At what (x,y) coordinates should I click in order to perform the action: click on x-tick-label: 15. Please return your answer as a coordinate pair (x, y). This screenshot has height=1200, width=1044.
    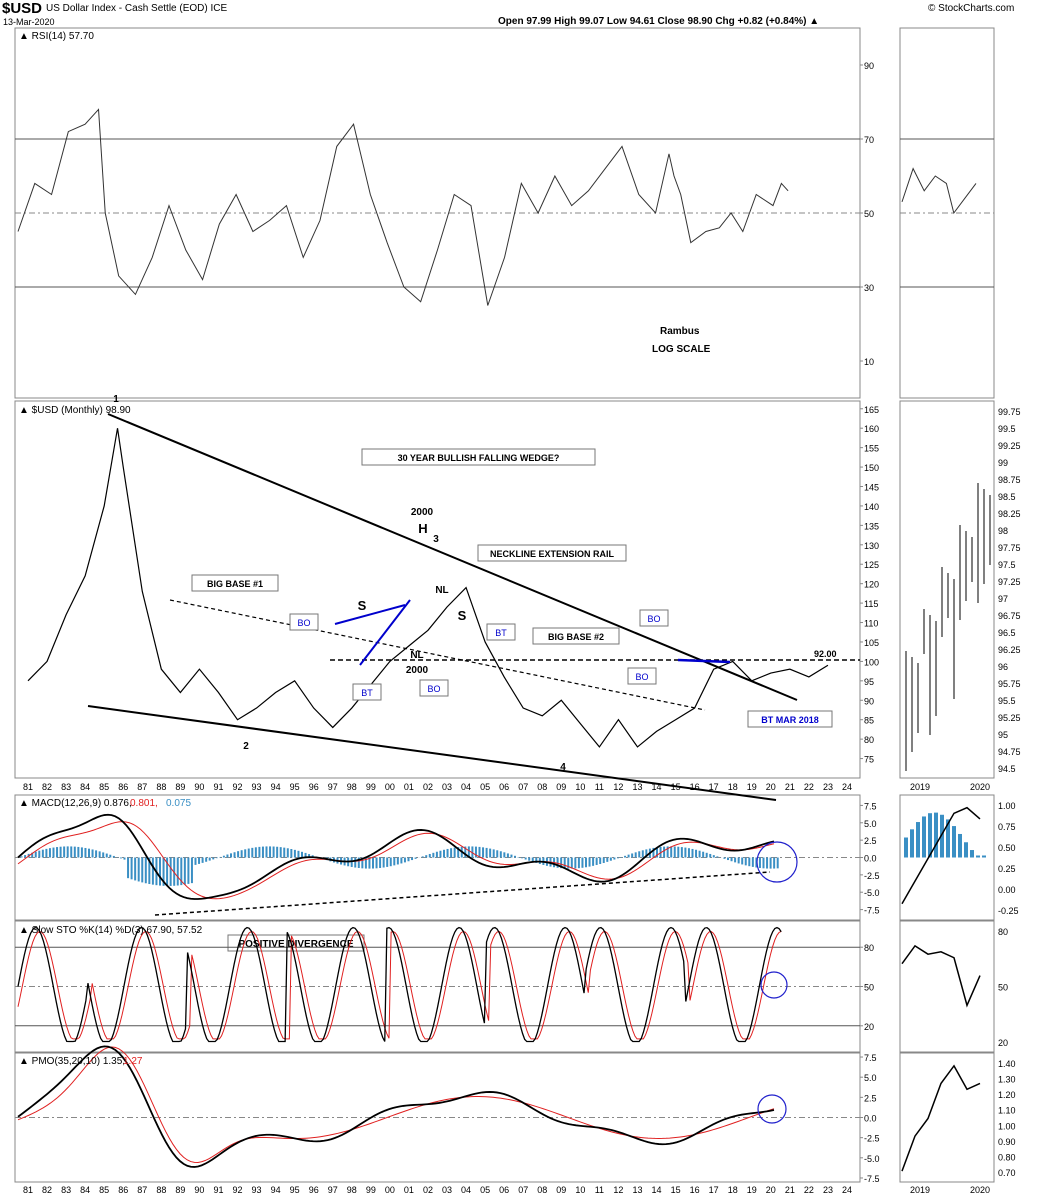
    Looking at the image, I should click on (676, 1190).